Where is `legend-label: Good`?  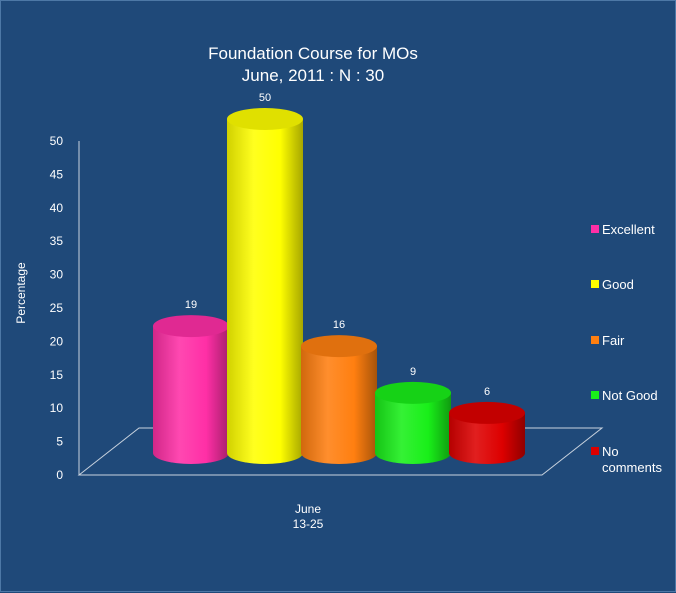
legend-label: Good is located at coordinates (618, 284).